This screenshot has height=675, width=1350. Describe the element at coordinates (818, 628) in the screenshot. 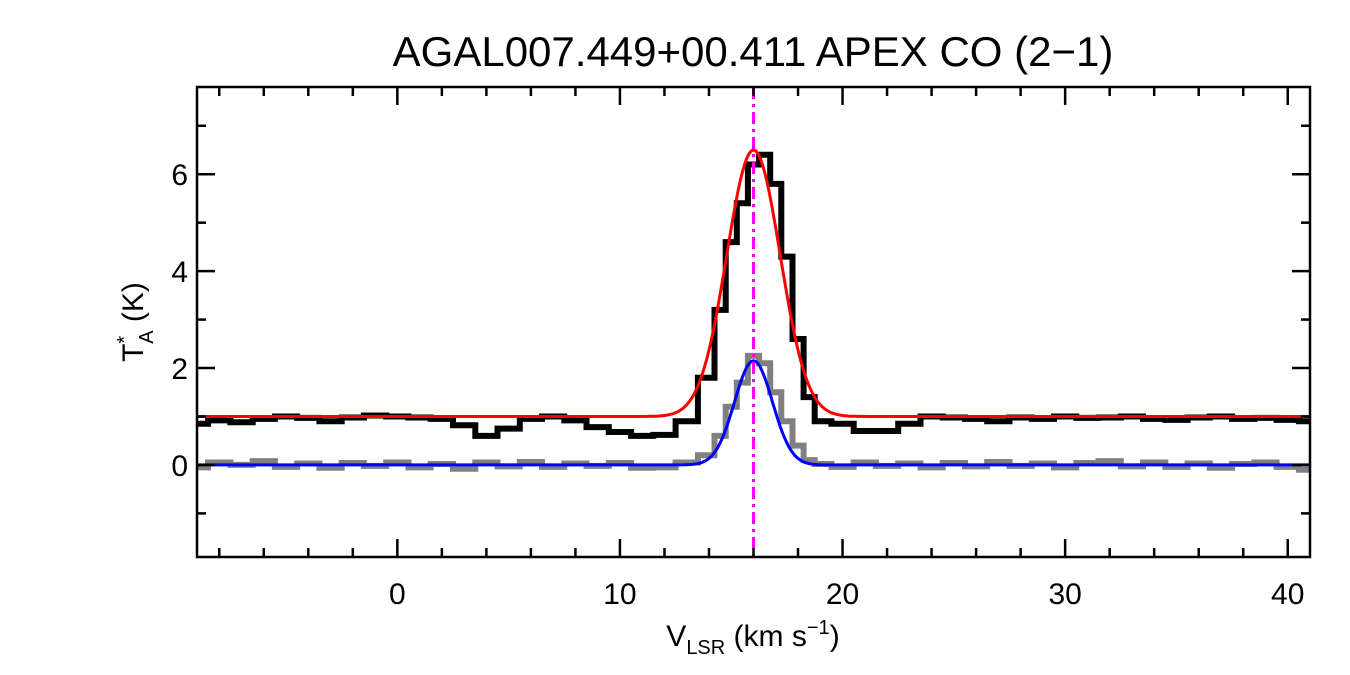

I see `x-axis-label-exp: −1` at that location.